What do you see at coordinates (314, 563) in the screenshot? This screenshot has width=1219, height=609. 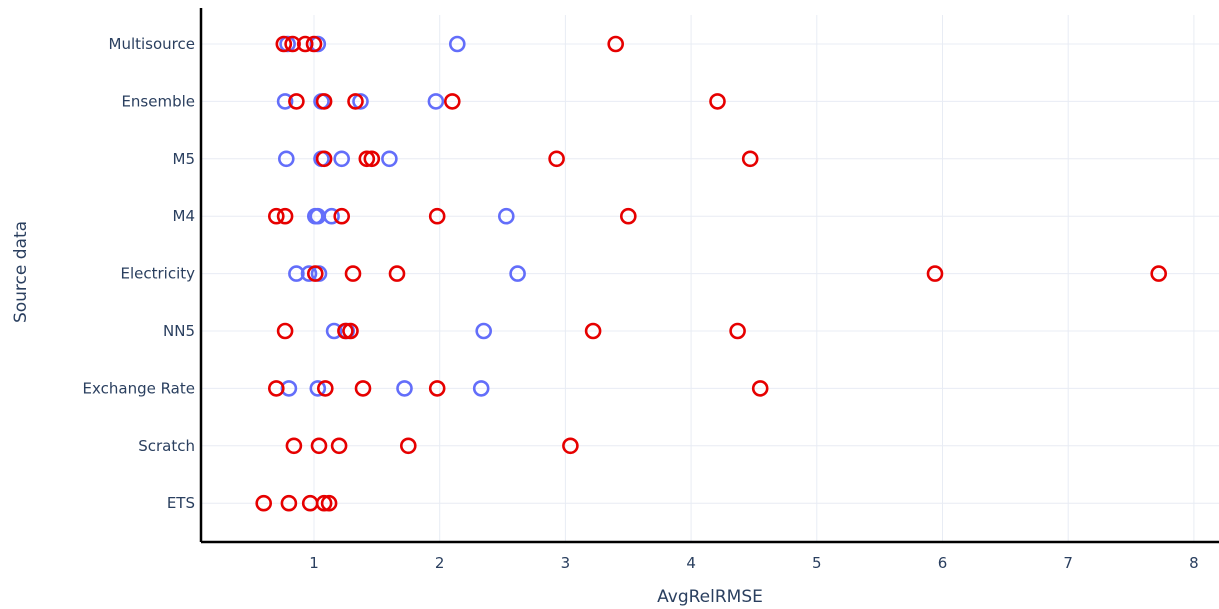 I see `x-tick-label: 1` at bounding box center [314, 563].